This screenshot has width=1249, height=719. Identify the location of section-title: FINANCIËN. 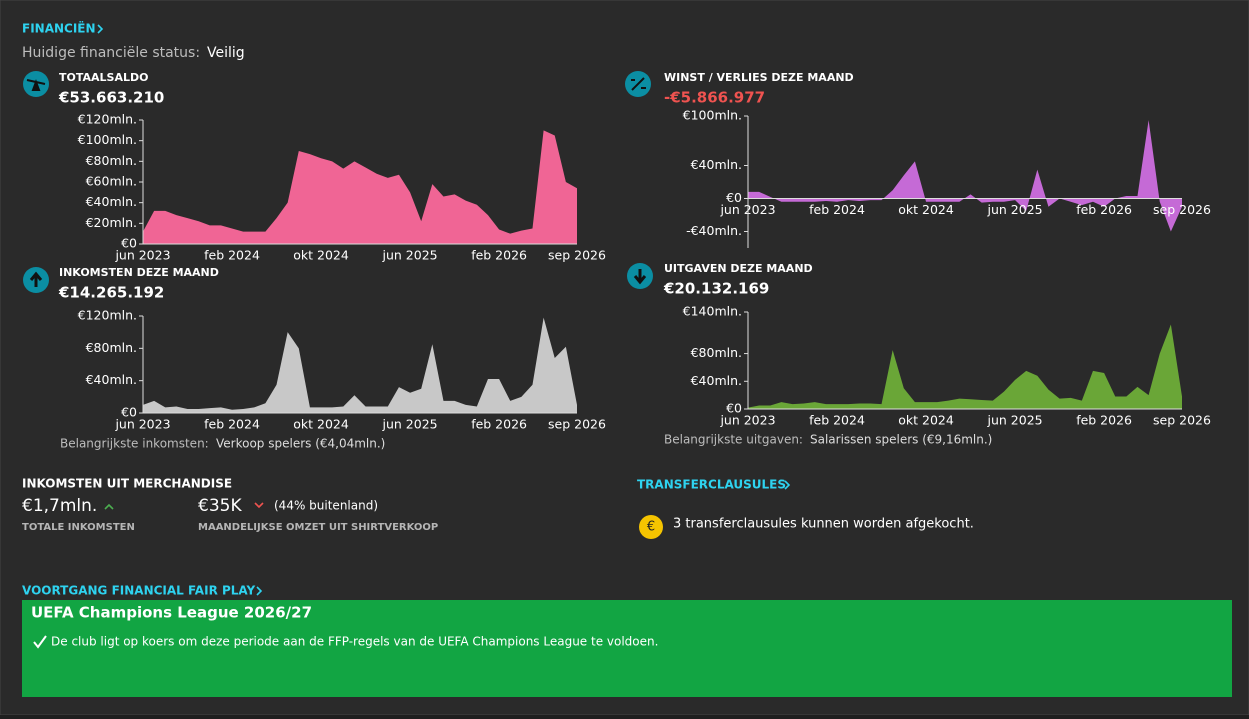
(59, 28).